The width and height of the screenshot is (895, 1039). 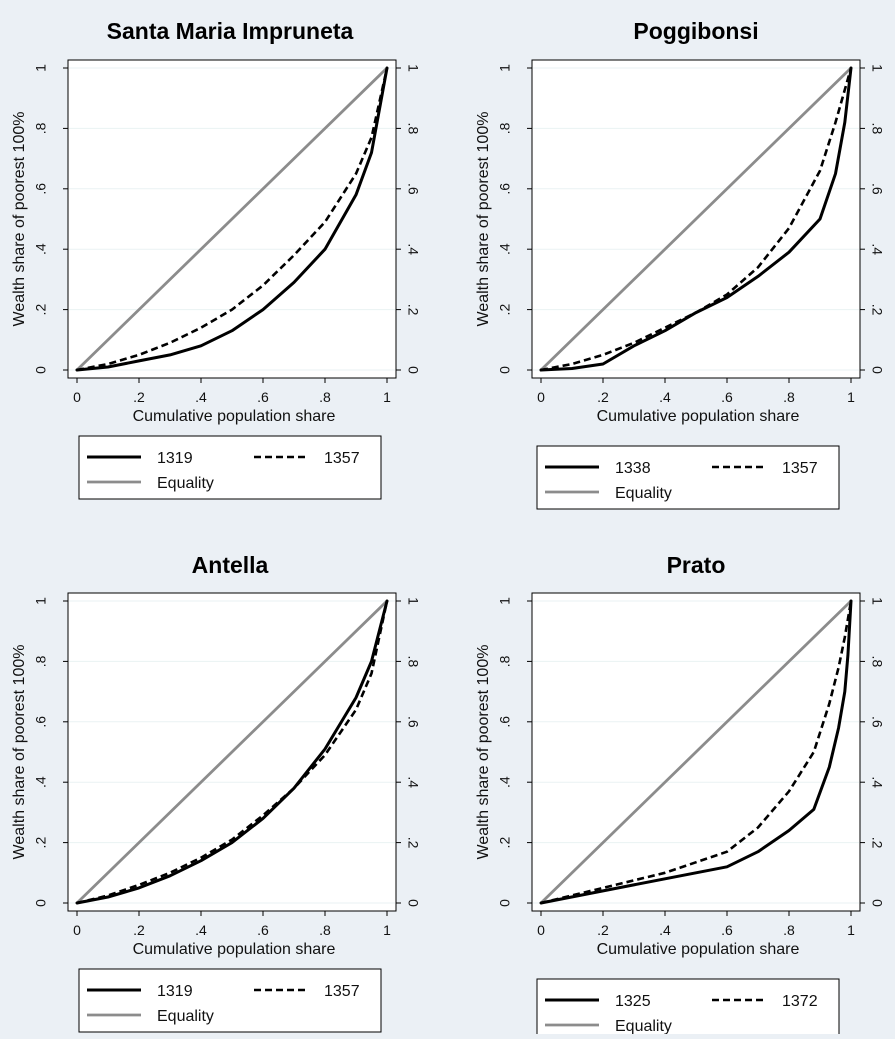 I want to click on legend-label: 1319, so click(x=175, y=458).